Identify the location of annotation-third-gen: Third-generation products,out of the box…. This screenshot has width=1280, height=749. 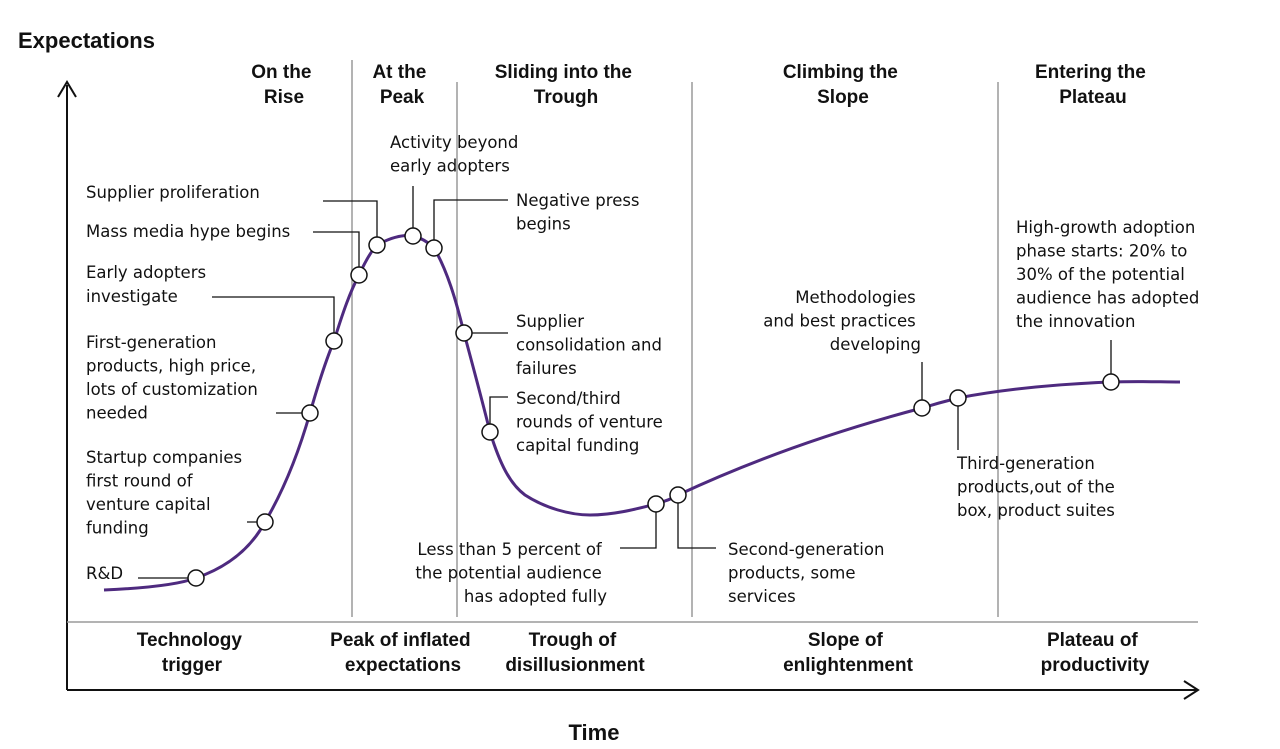
(1038, 487).